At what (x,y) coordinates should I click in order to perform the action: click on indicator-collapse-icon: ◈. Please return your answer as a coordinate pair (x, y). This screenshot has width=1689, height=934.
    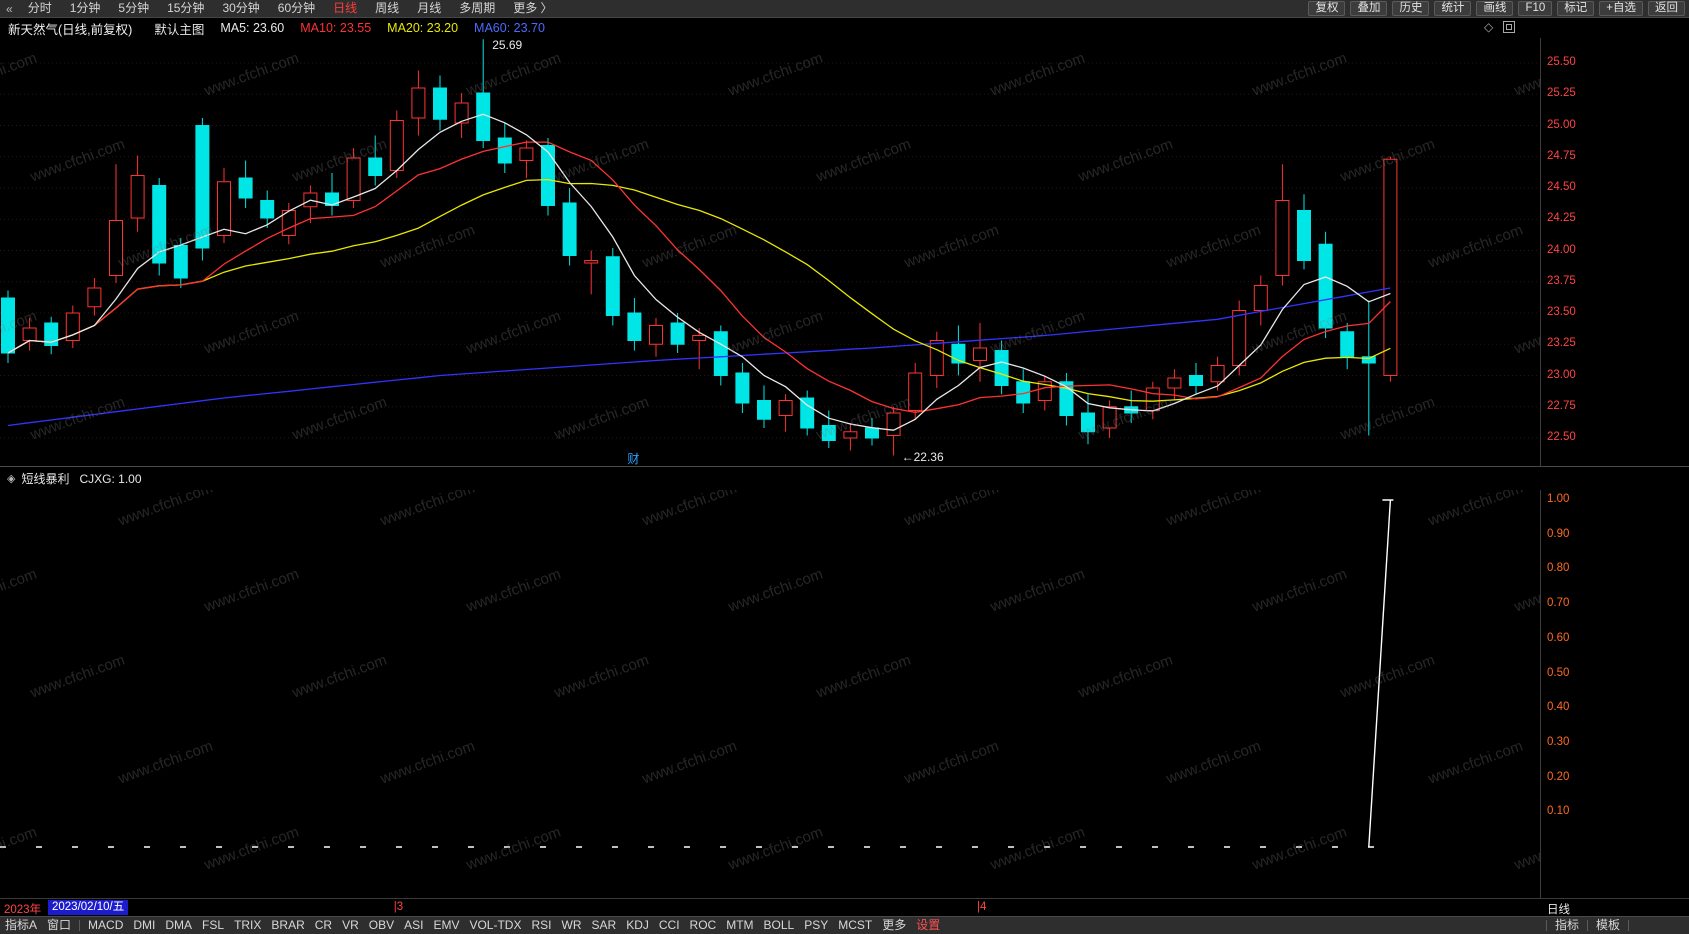
    Looking at the image, I should click on (11, 479).